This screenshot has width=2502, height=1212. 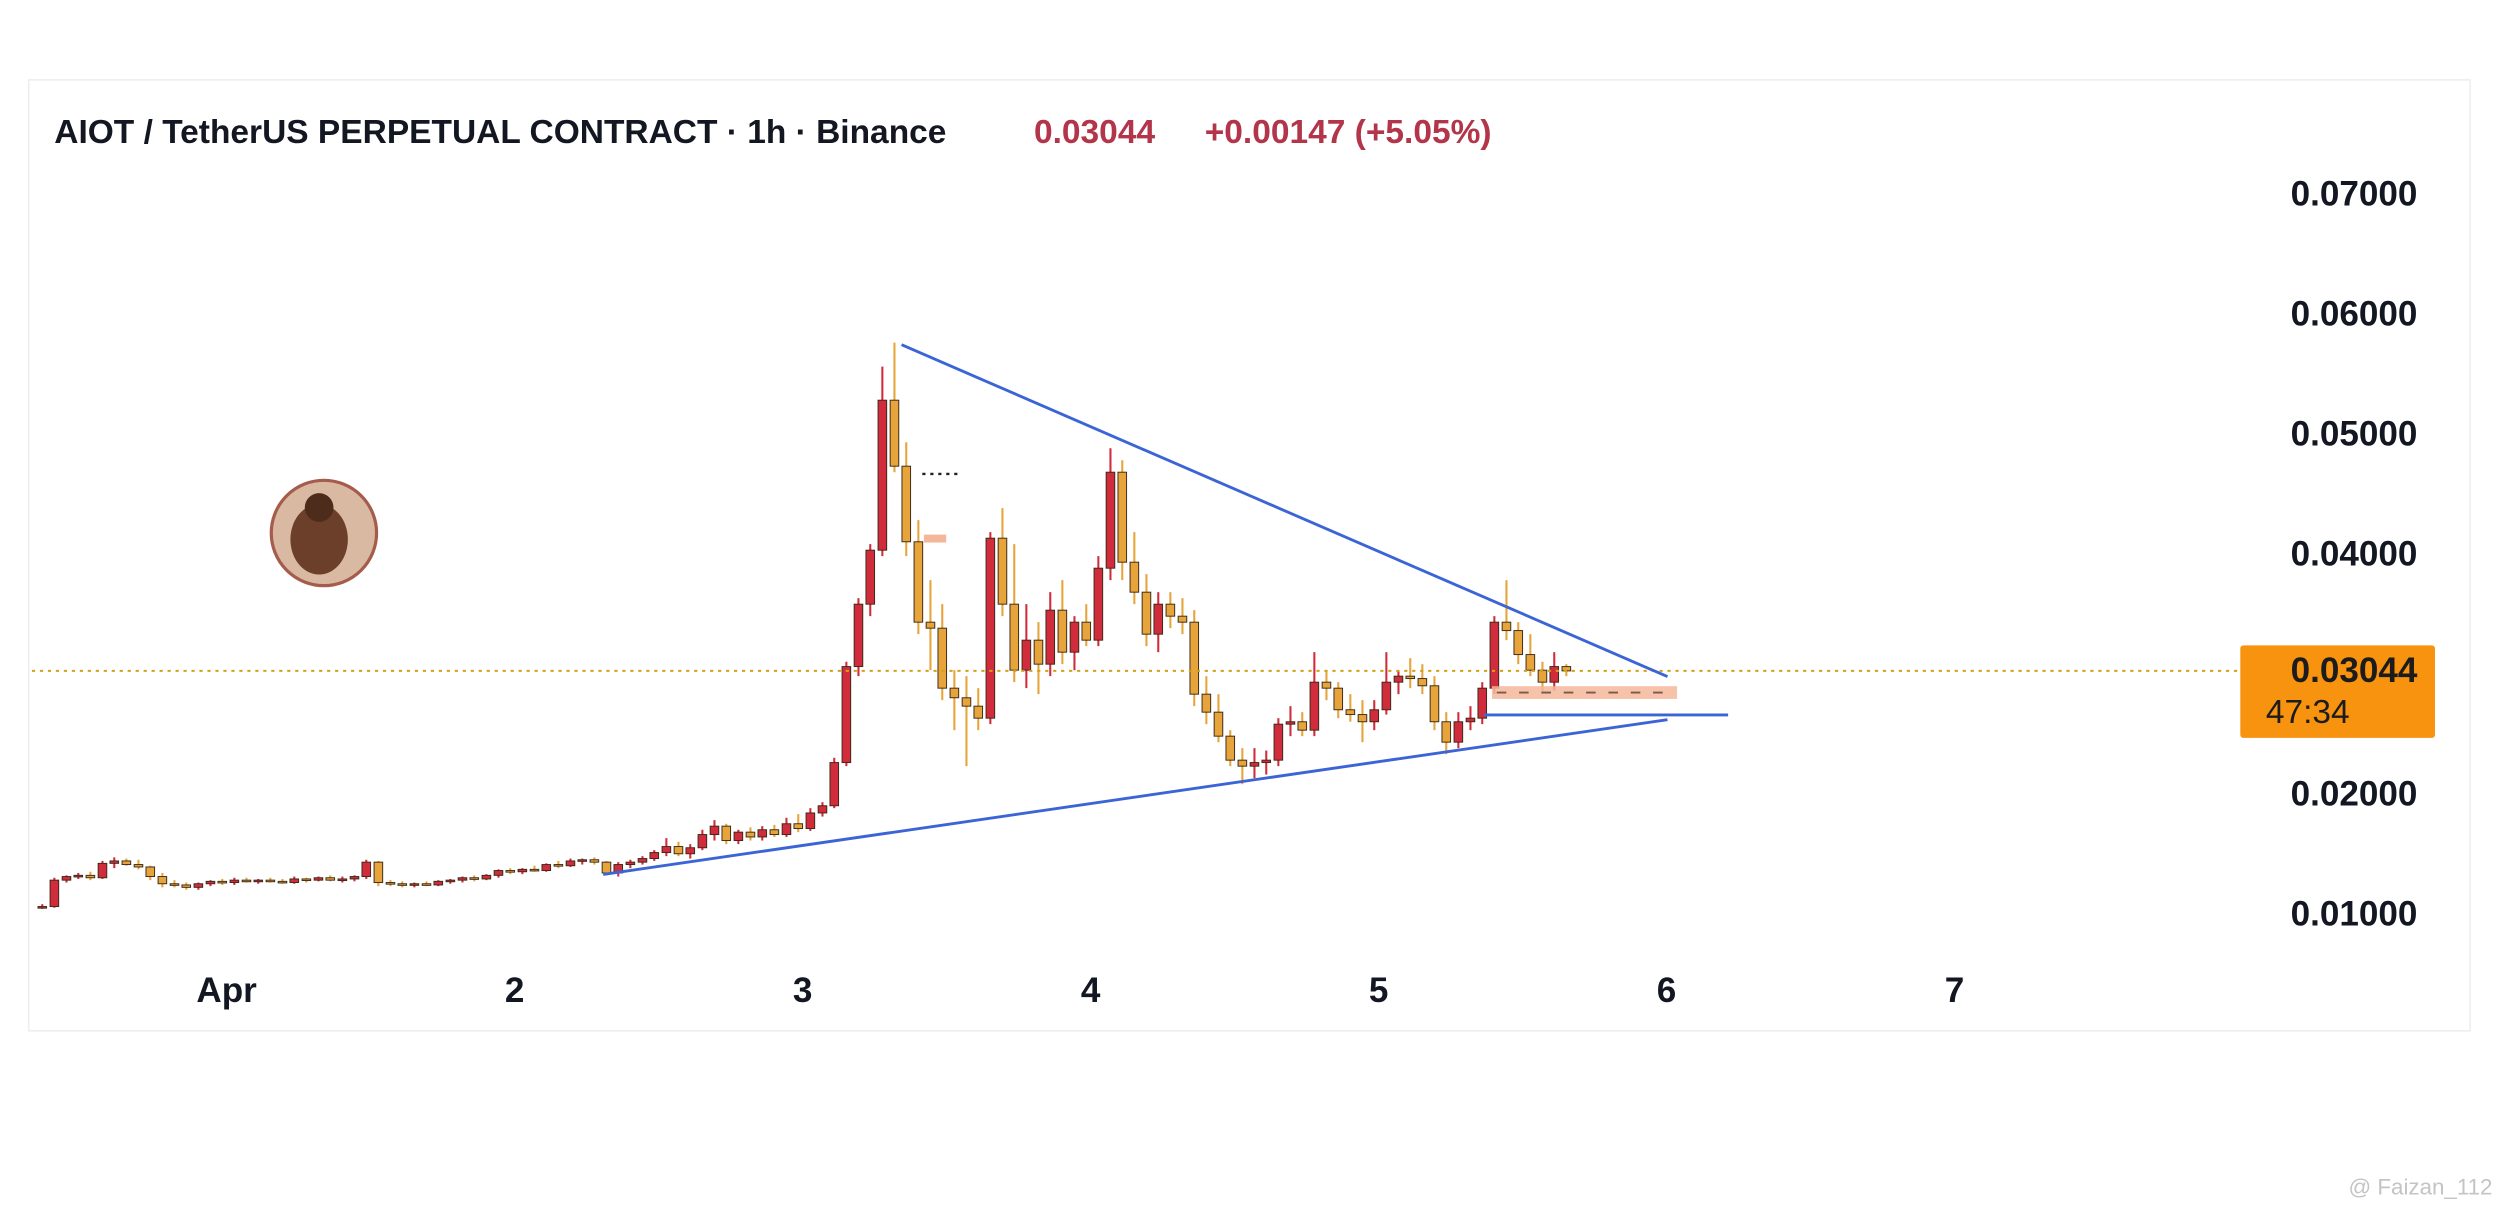 I want to click on y-tick-label: 0.04000, so click(x=2354, y=553).